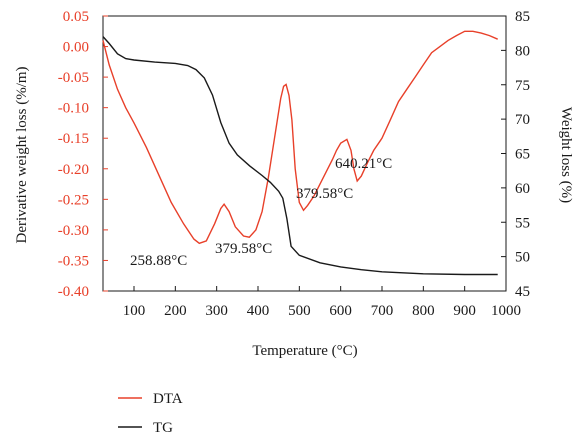 The width and height of the screenshot is (578, 436). I want to click on left-tick-label: -0.10, so click(73, 109).